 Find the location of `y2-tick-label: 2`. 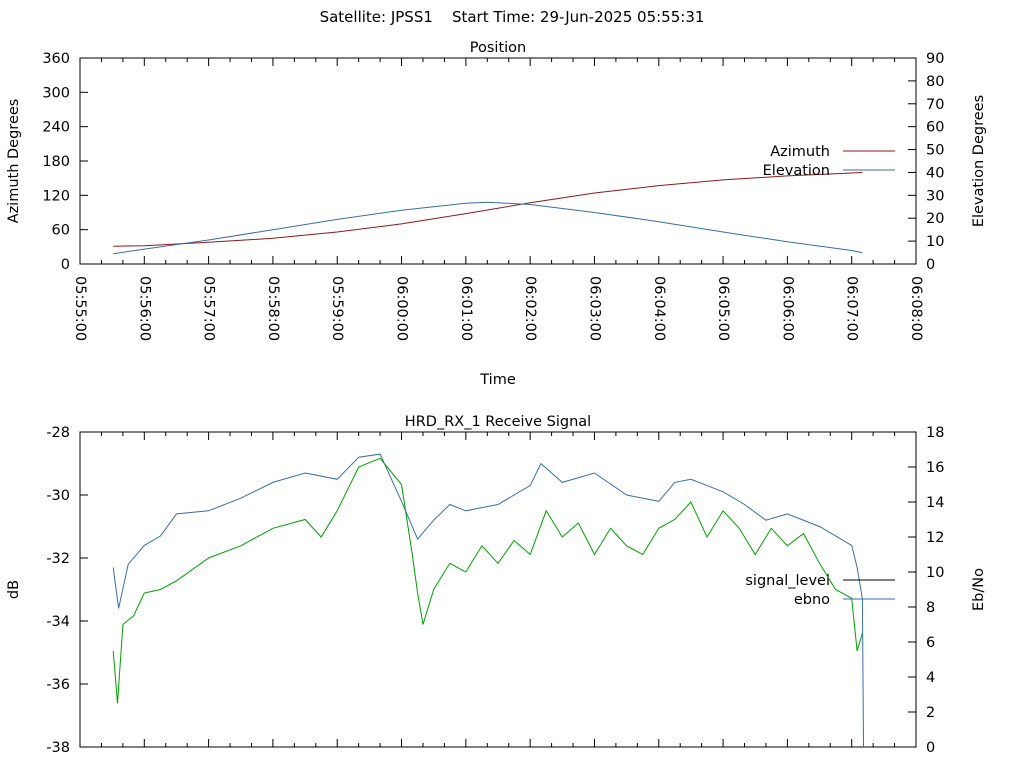

y2-tick-label: 2 is located at coordinates (930, 713).